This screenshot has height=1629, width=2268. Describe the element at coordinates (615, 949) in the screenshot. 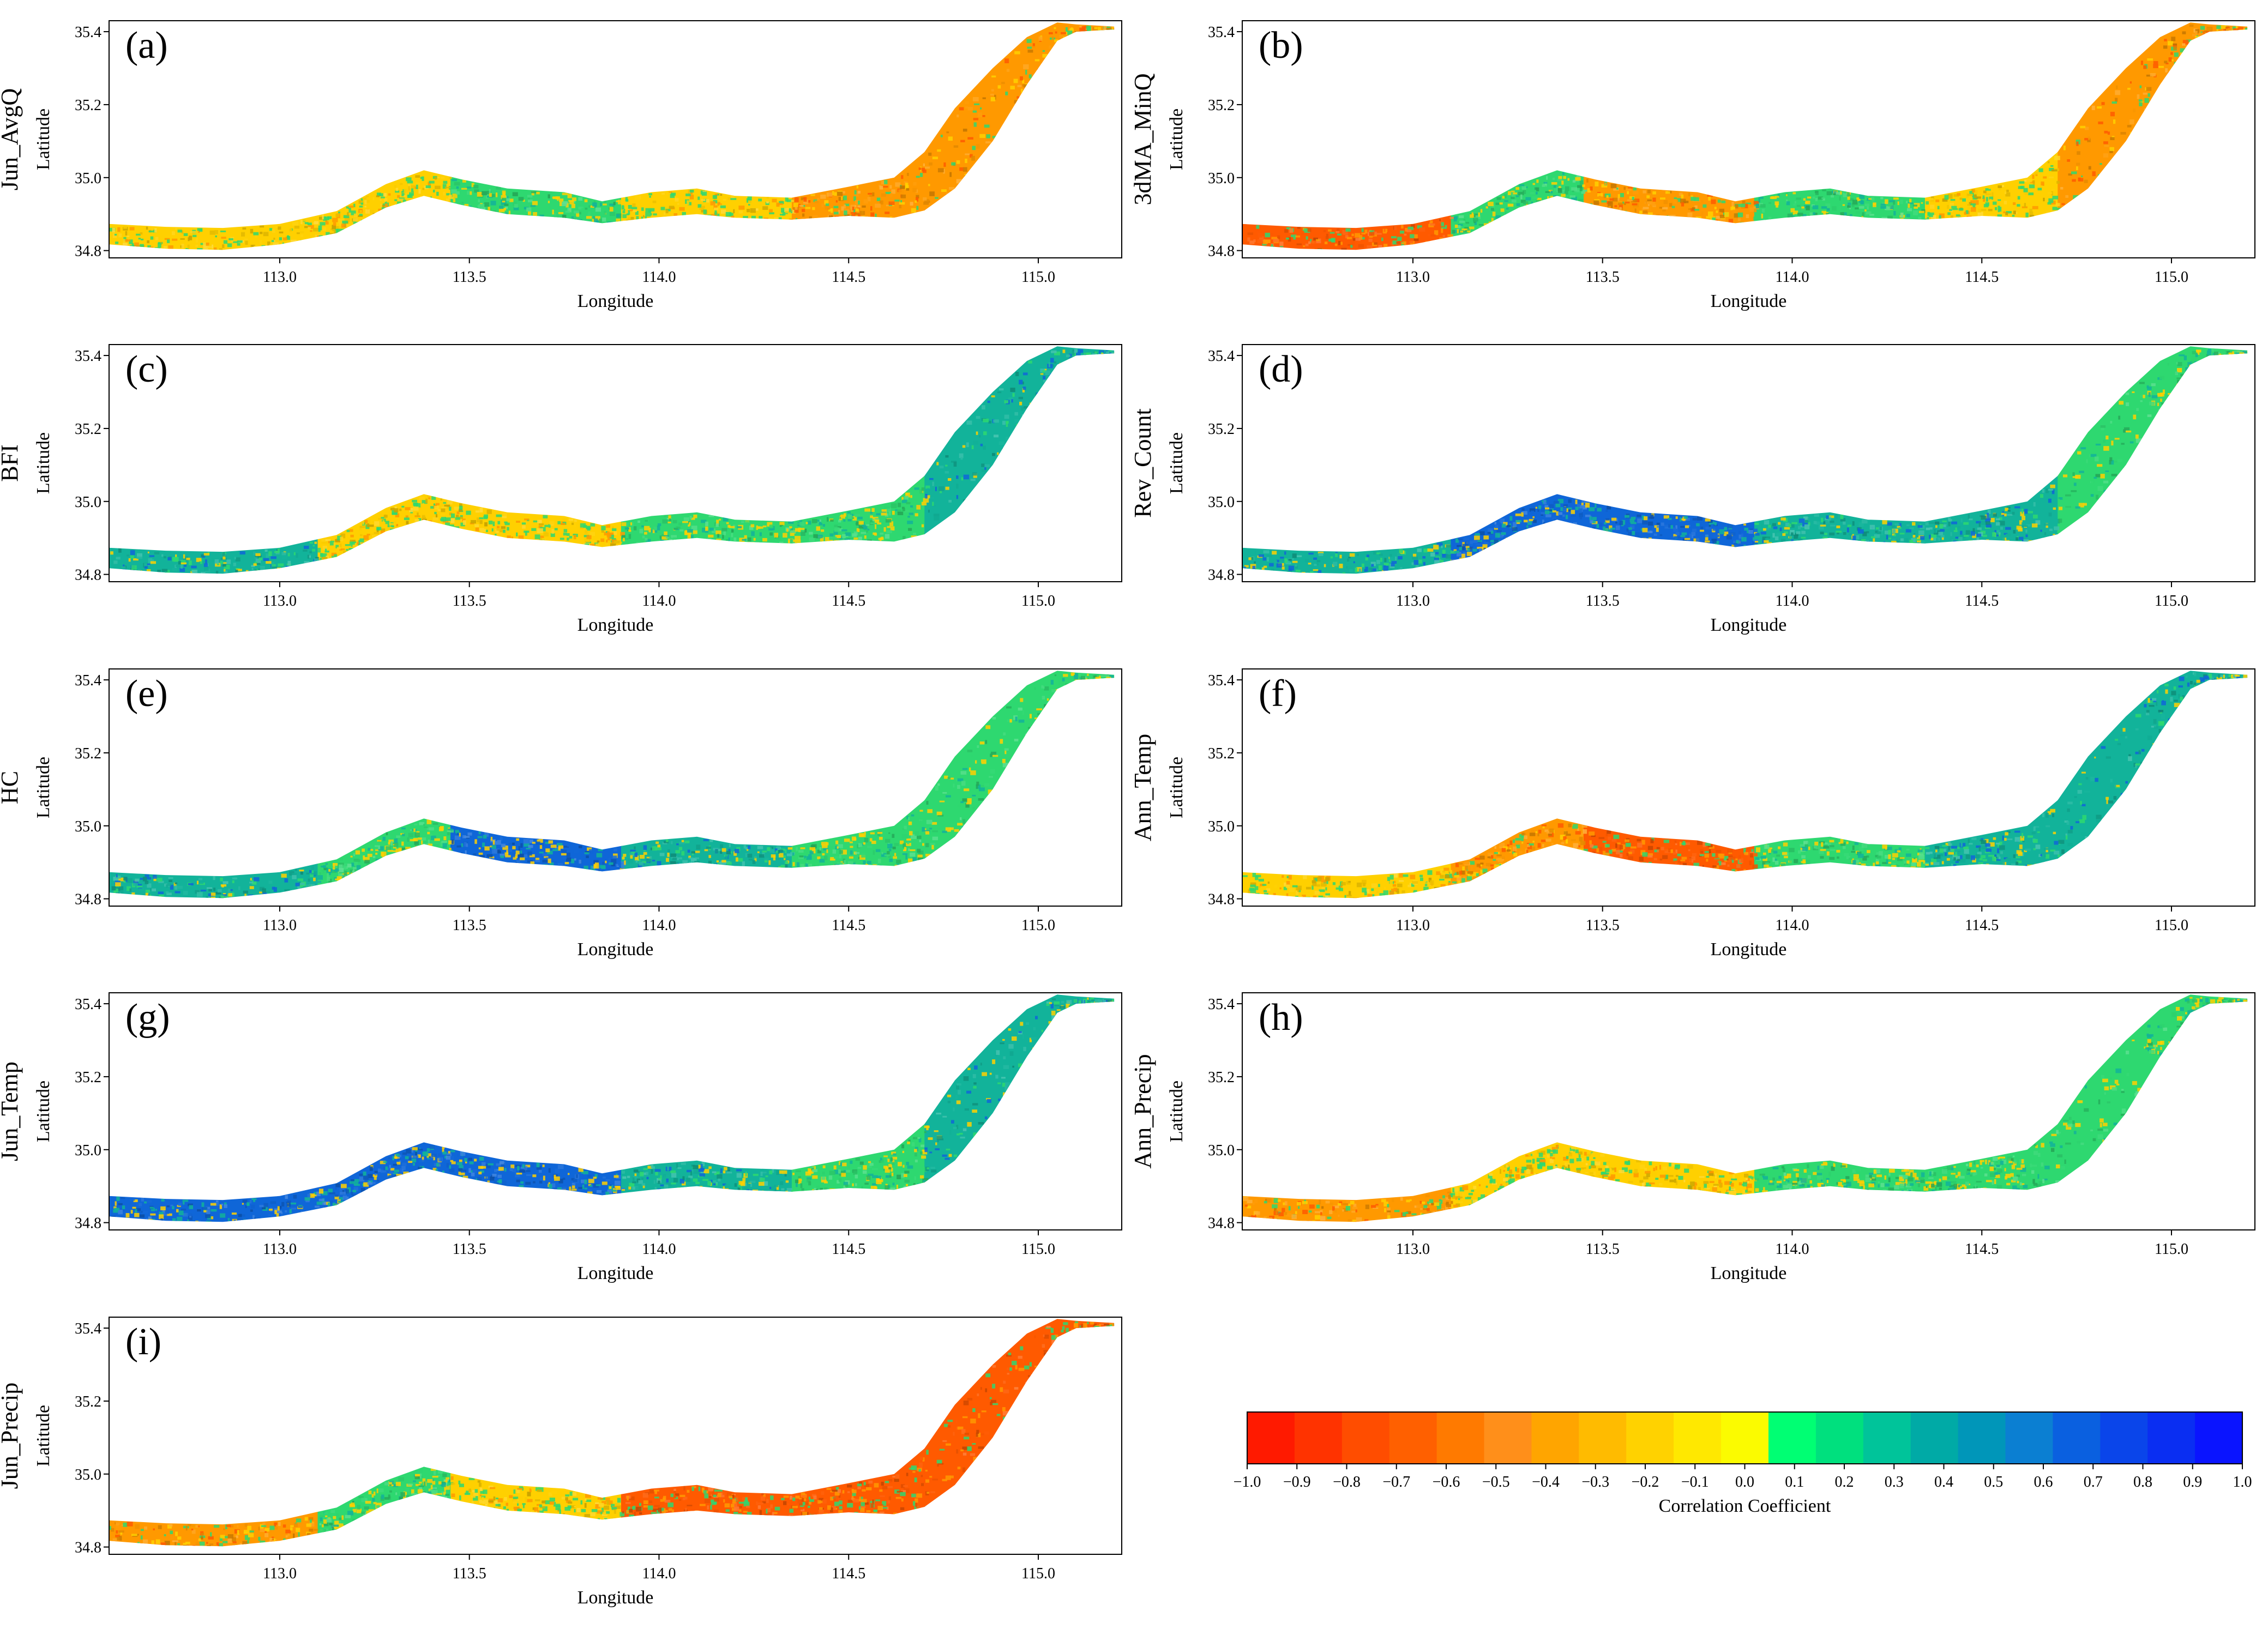

I see `x-axis-label: Longitude` at that location.